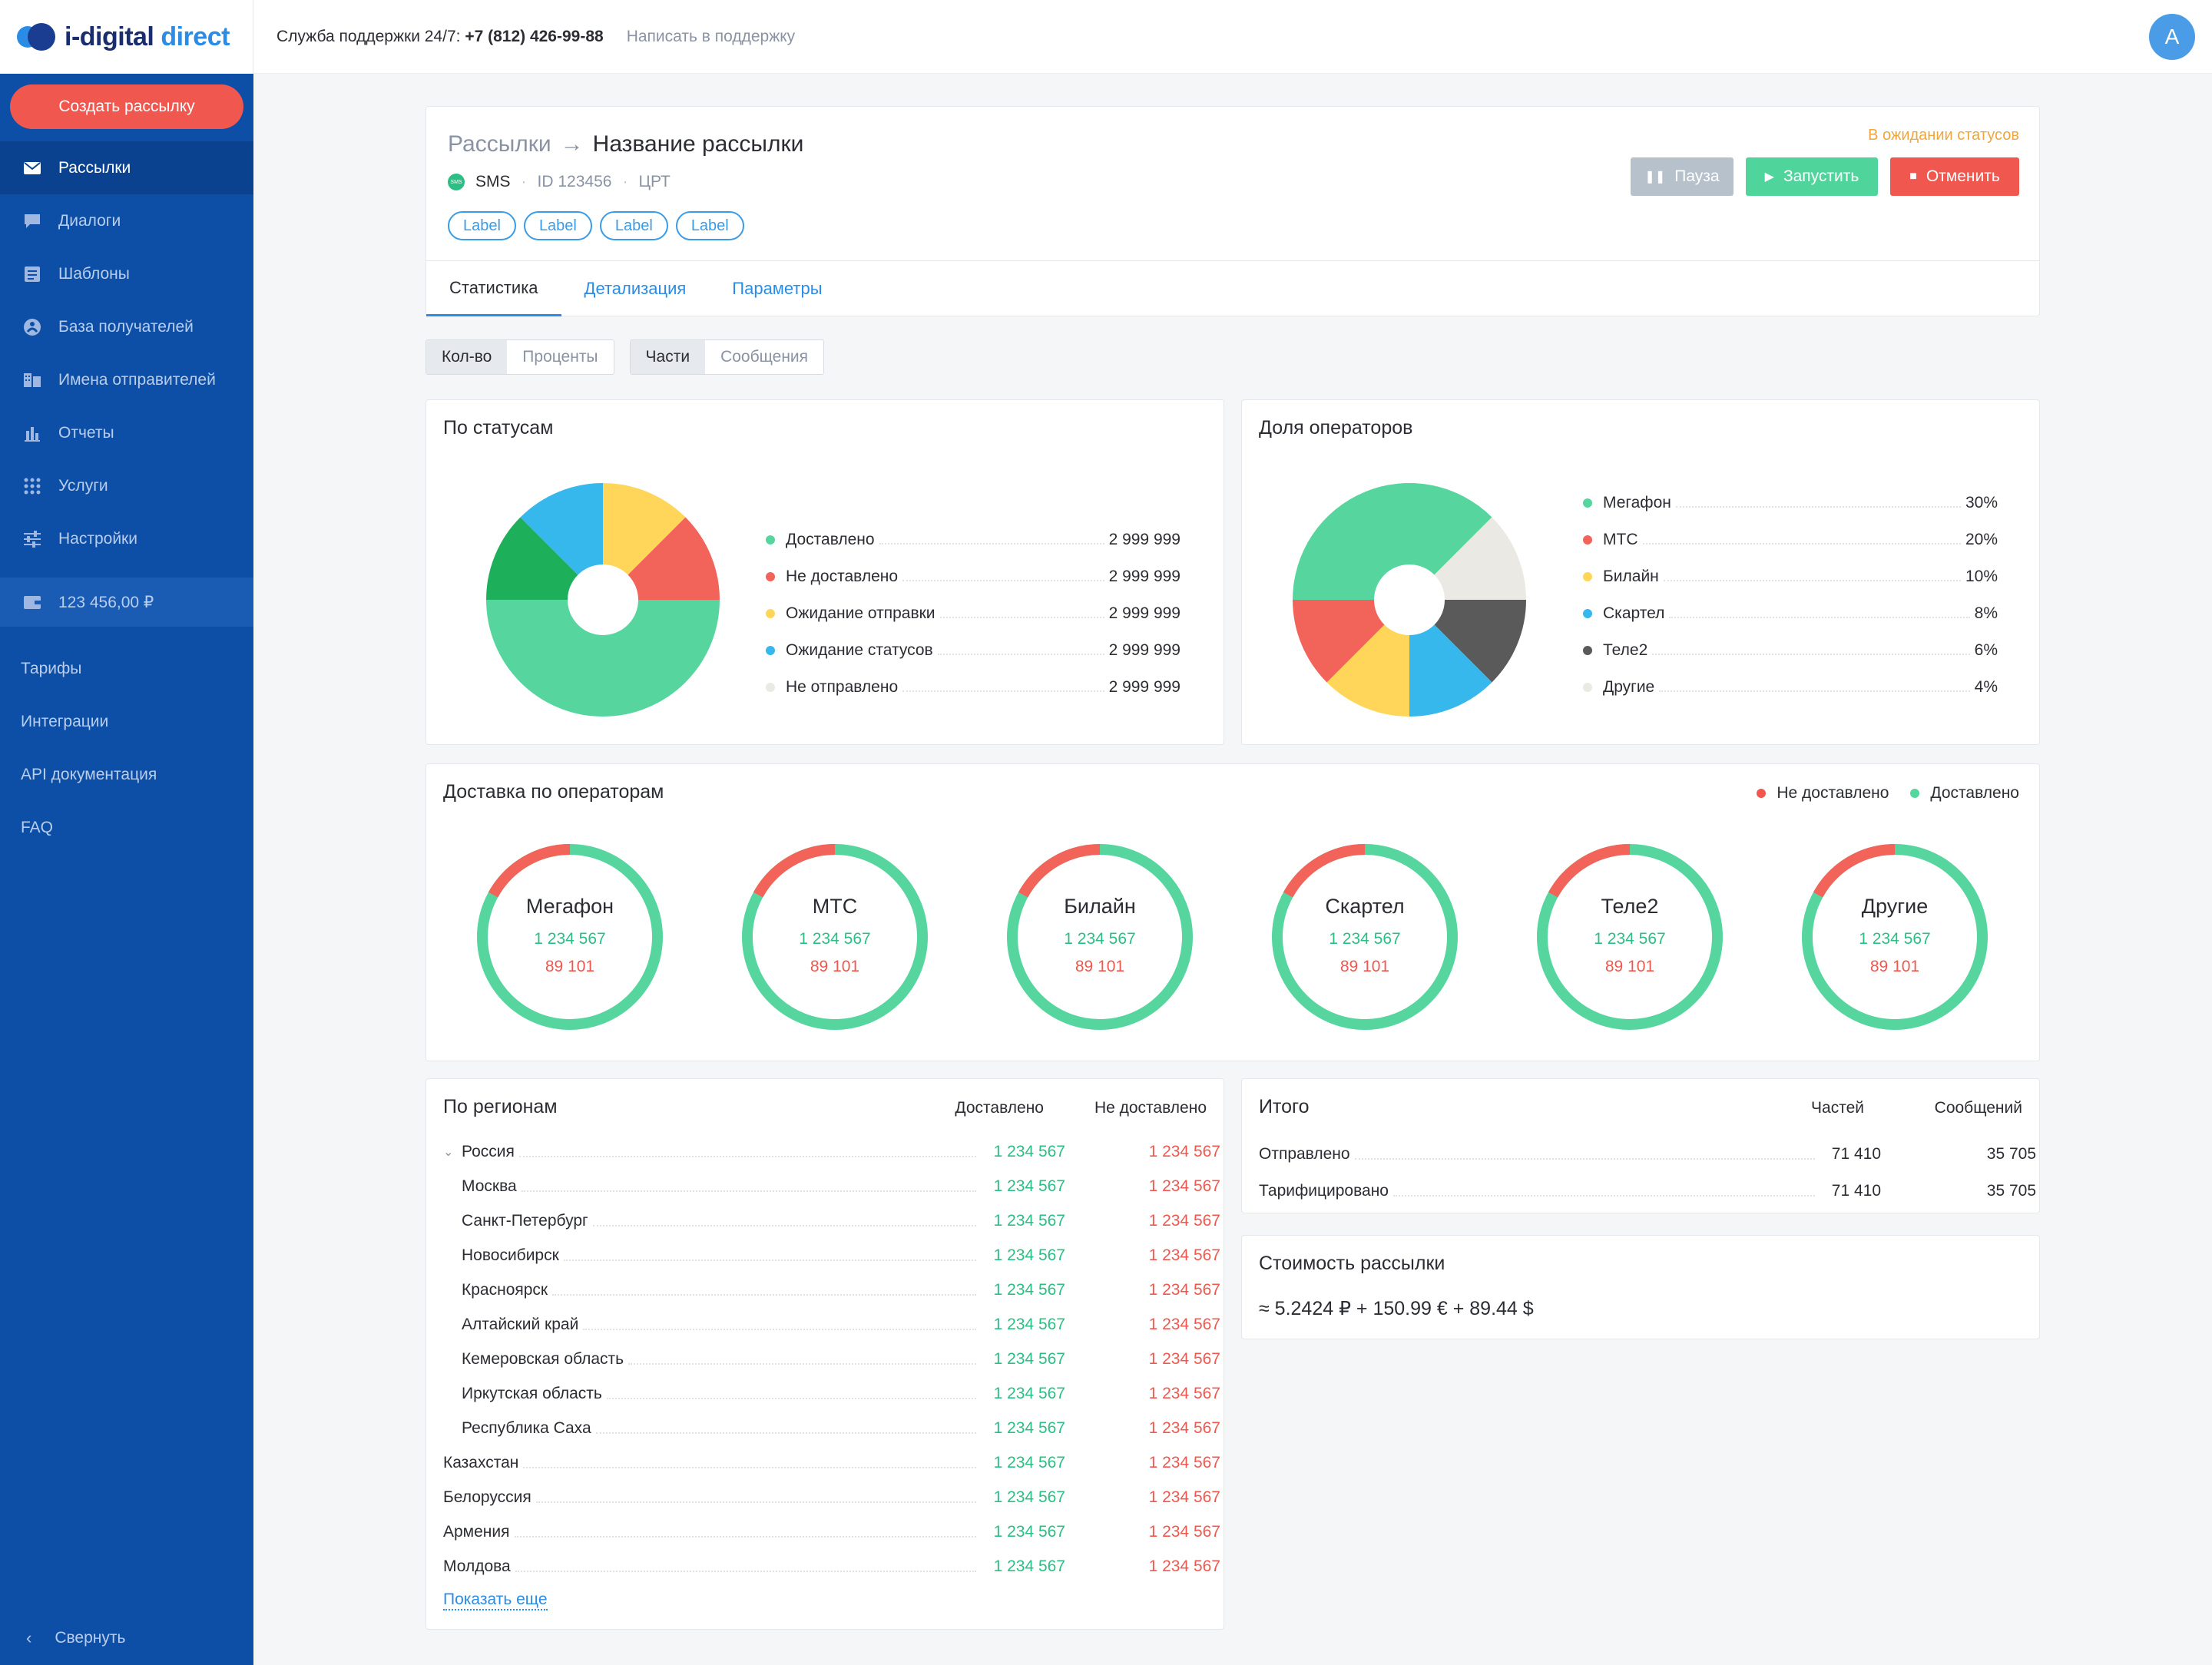 This screenshot has width=2212, height=1665. I want to click on show-more-link: Показать еще, so click(495, 1601).